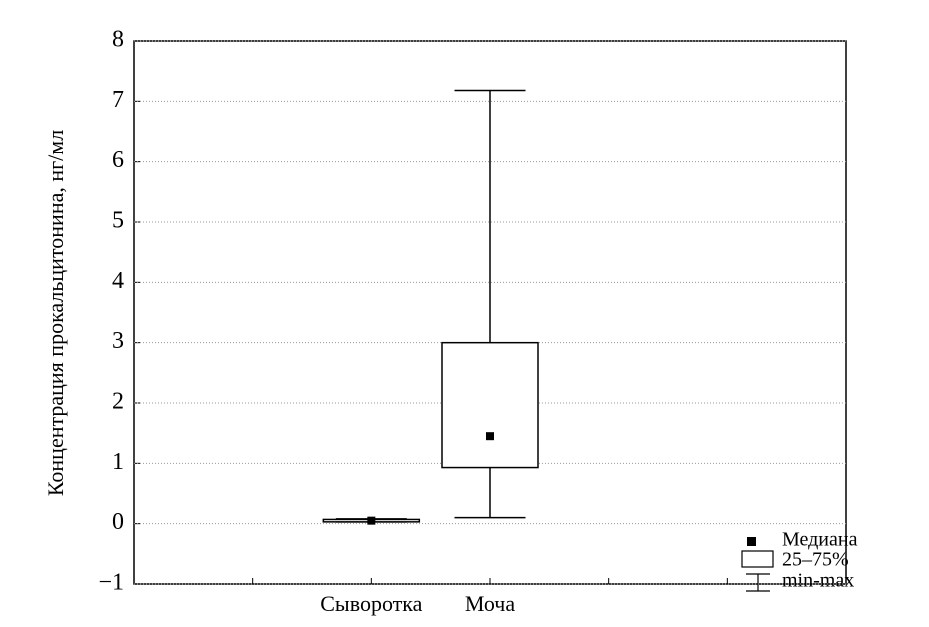  What do you see at coordinates (118, 160) in the screenshot?
I see `y-tick-label: 6` at bounding box center [118, 160].